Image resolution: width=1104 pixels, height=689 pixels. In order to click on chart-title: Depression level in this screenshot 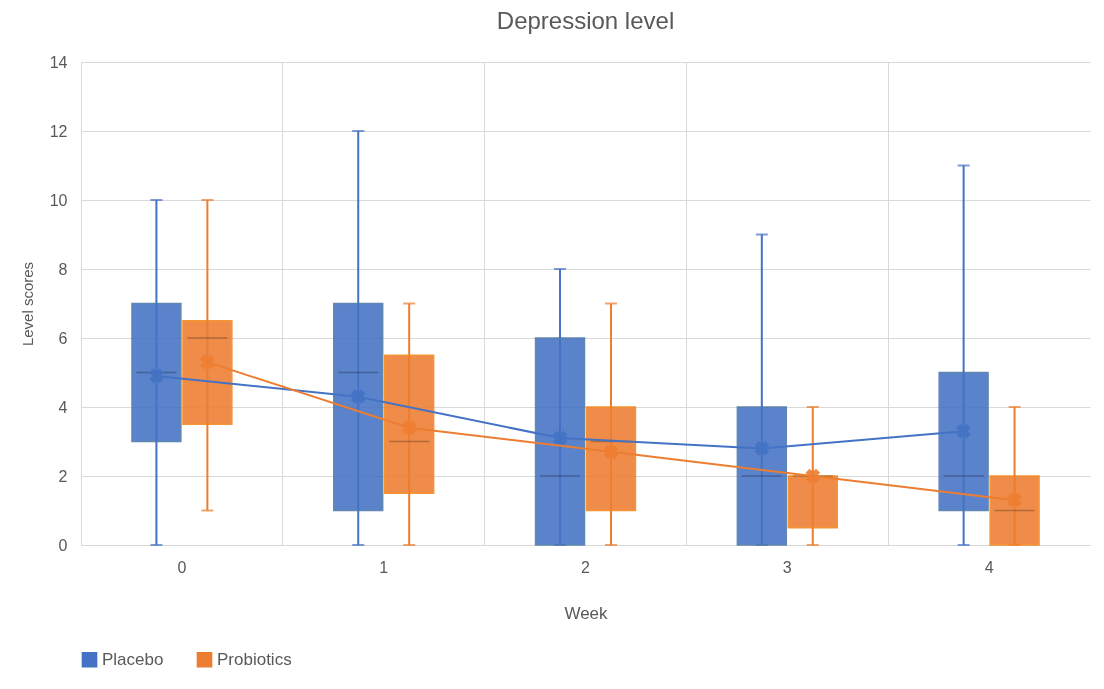, I will do `click(585, 20)`.